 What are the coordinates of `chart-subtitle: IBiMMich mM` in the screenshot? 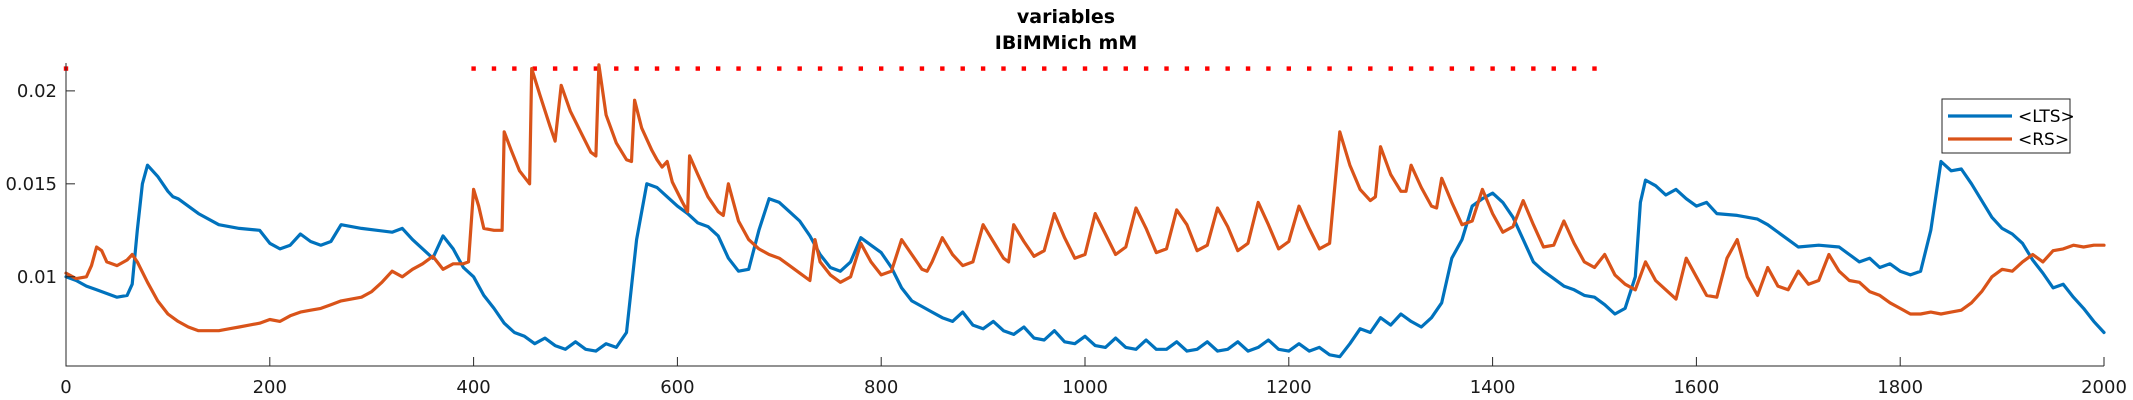 It's located at (1066, 43).